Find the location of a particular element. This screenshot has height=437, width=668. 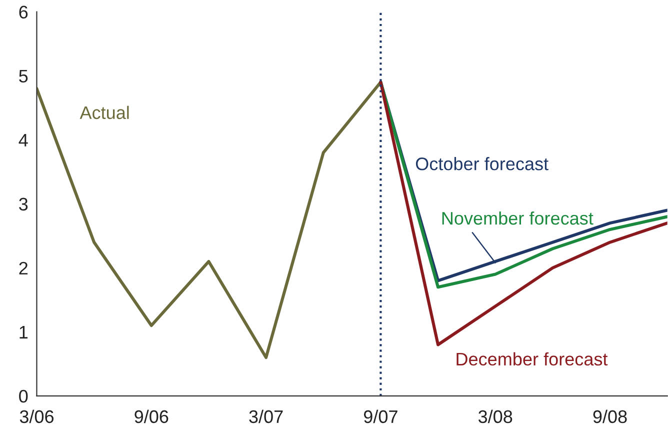

y-tick-label: 6 is located at coordinates (23, 12).